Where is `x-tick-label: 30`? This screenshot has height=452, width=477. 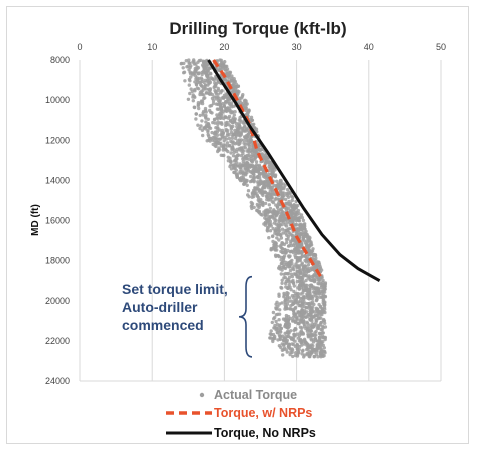 x-tick-label: 30 is located at coordinates (297, 47).